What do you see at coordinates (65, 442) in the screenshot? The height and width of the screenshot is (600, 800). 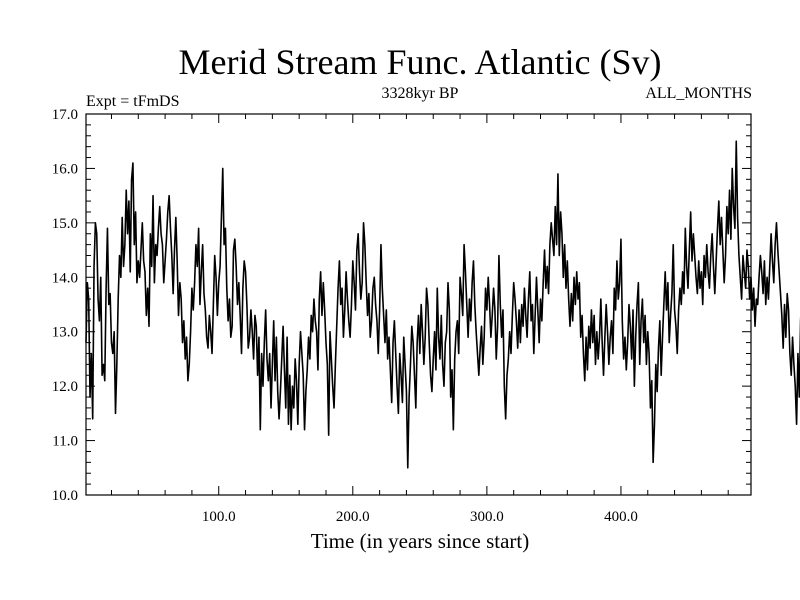 I see `y-tick-label: 11.0` at bounding box center [65, 442].